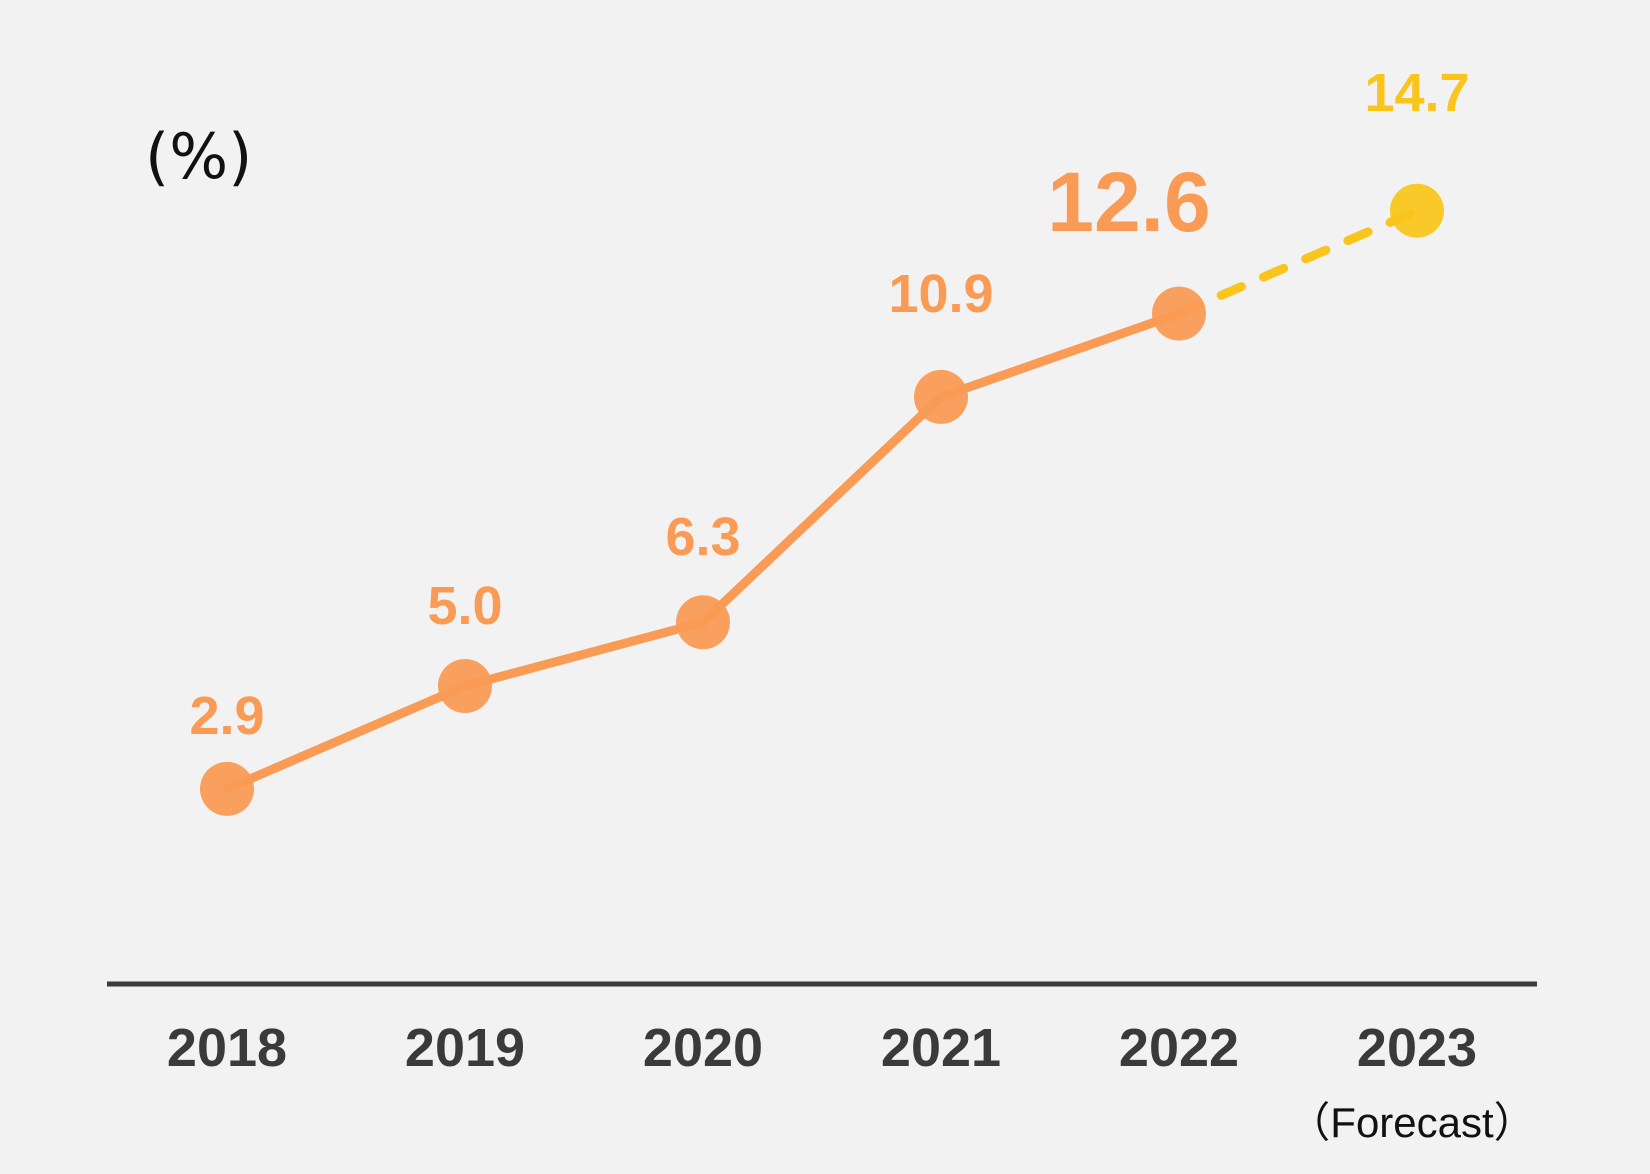 The height and width of the screenshot is (1174, 1650). I want to click on data-point-2023, so click(1417, 210).